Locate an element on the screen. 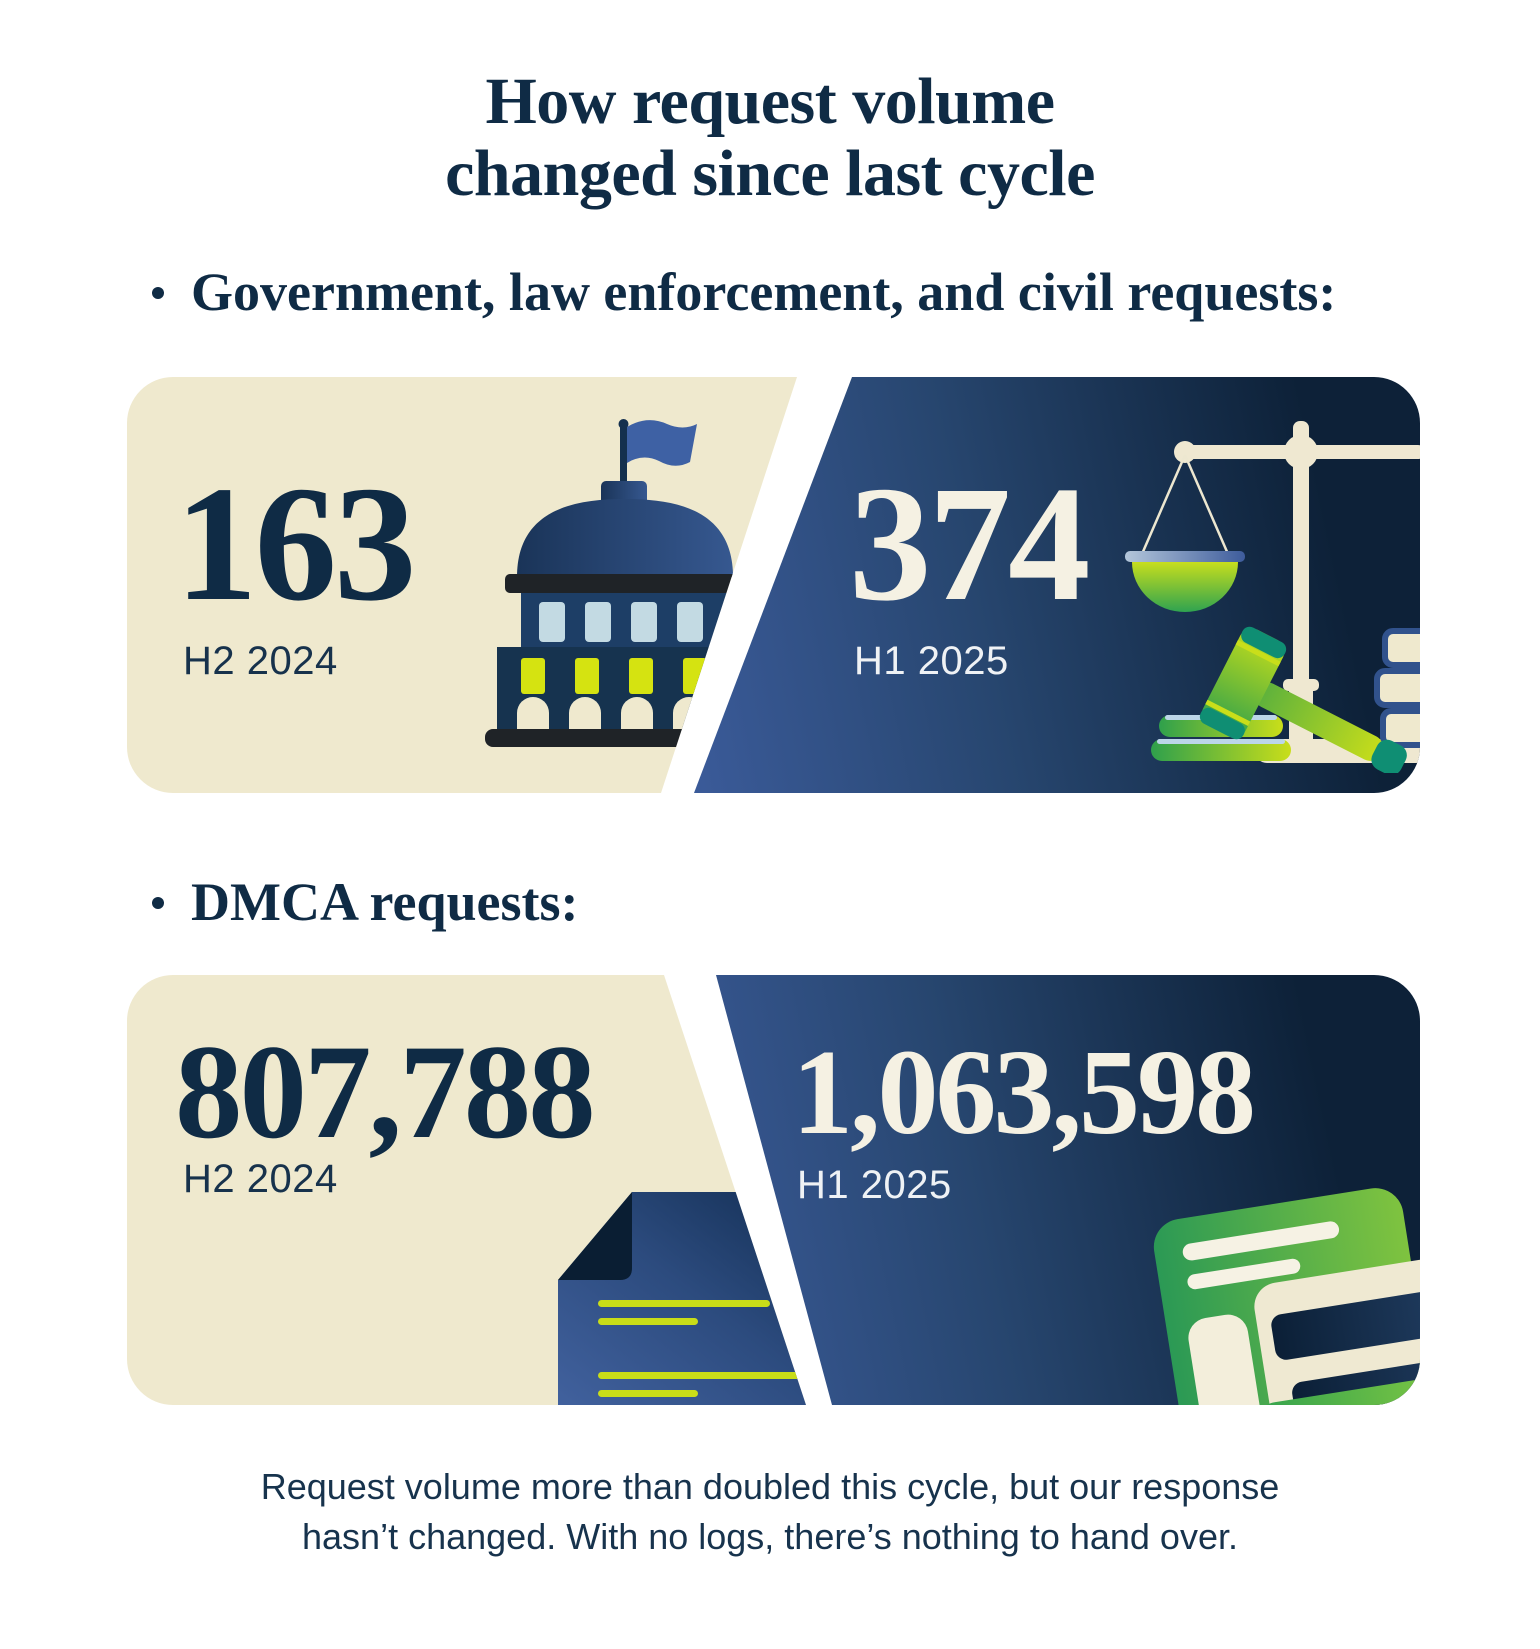 This screenshot has width=1540, height=1649. title-line-2: changed since last cycle is located at coordinates (770, 173).